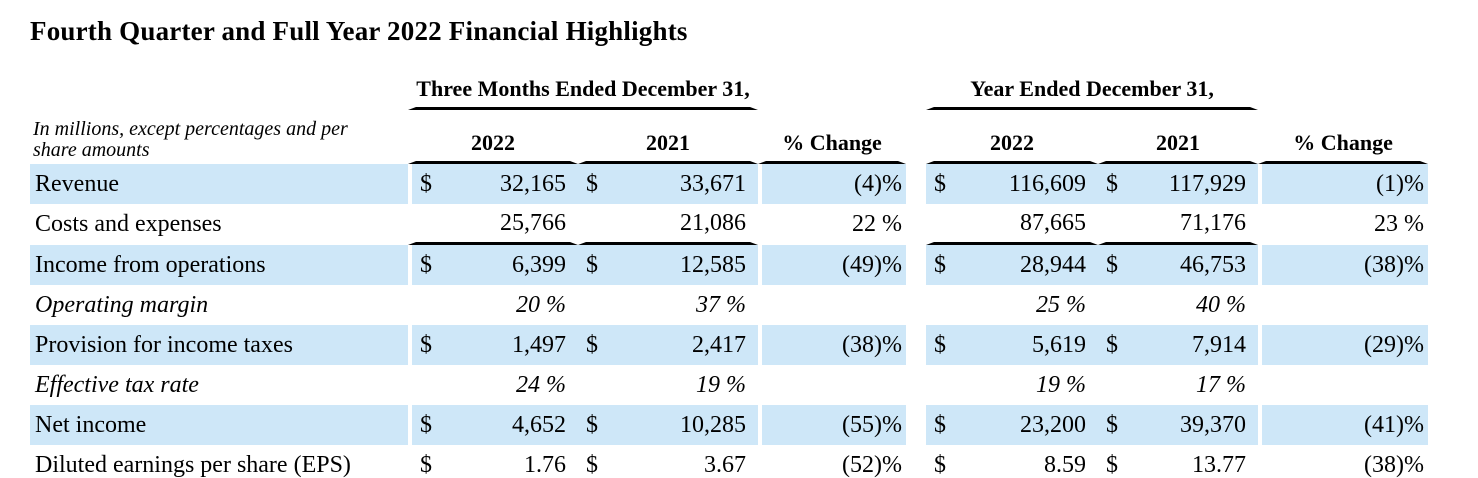 This screenshot has height=478, width=1478. I want to click on cell-q4-2022: 20 %, so click(493, 305).